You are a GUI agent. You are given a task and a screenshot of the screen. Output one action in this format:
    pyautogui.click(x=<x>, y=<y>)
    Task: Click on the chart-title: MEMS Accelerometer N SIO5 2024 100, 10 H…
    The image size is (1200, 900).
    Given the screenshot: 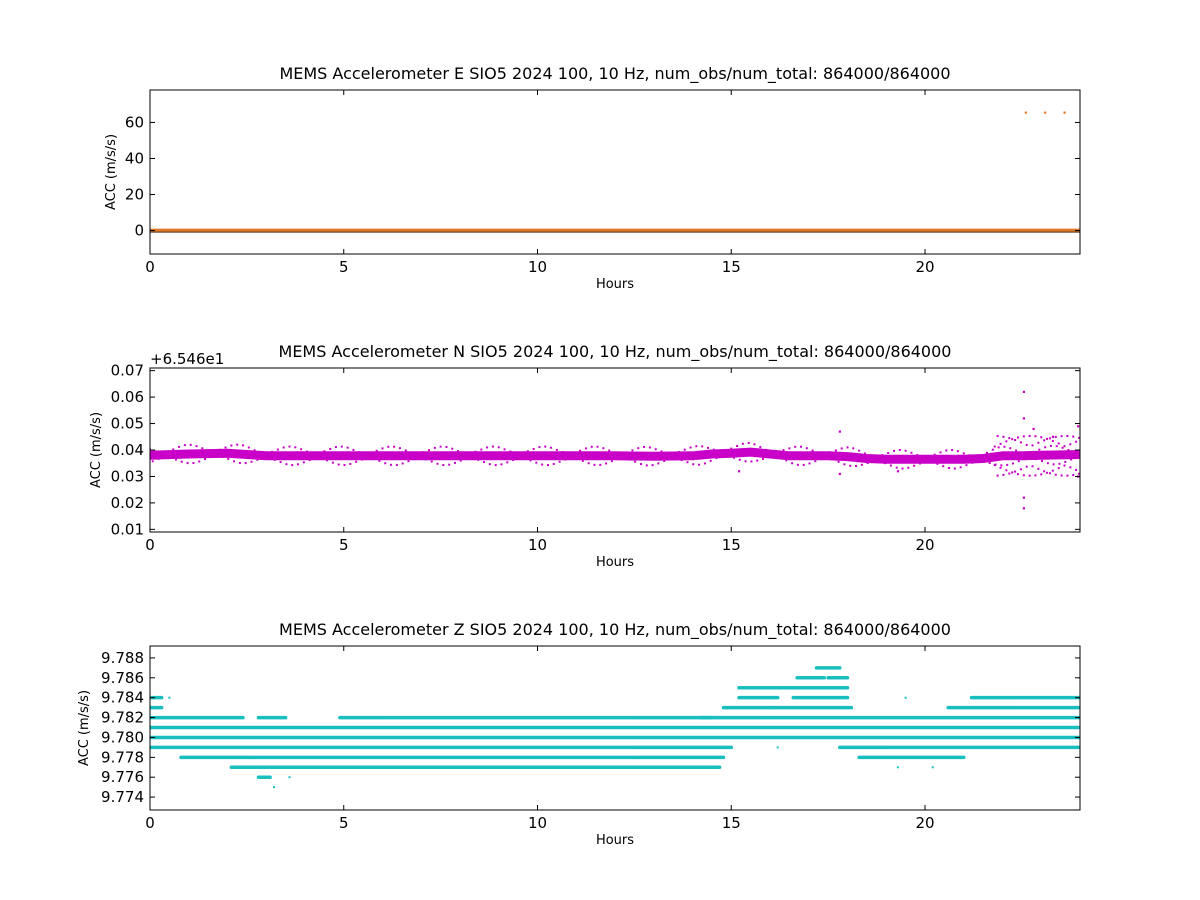 What is the action you would take?
    pyautogui.click(x=615, y=352)
    